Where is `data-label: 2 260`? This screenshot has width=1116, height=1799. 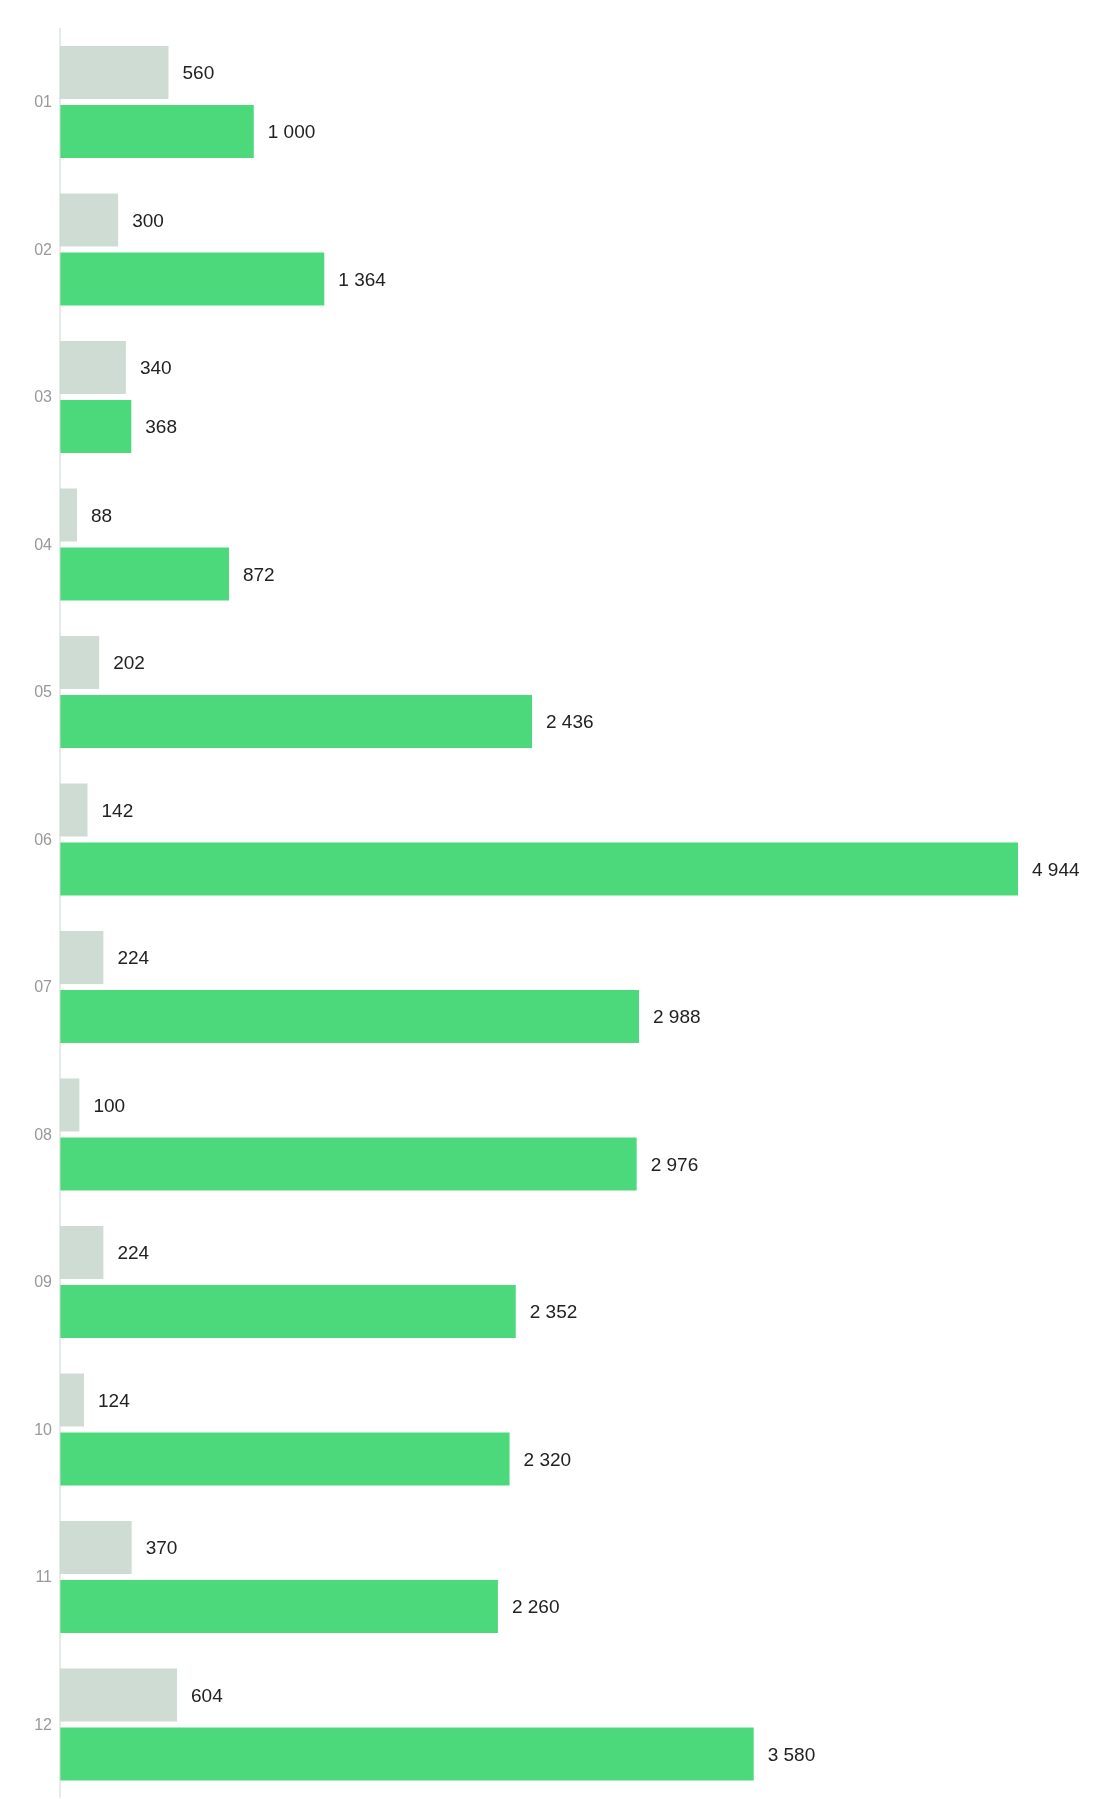
data-label: 2 260 is located at coordinates (535, 1607).